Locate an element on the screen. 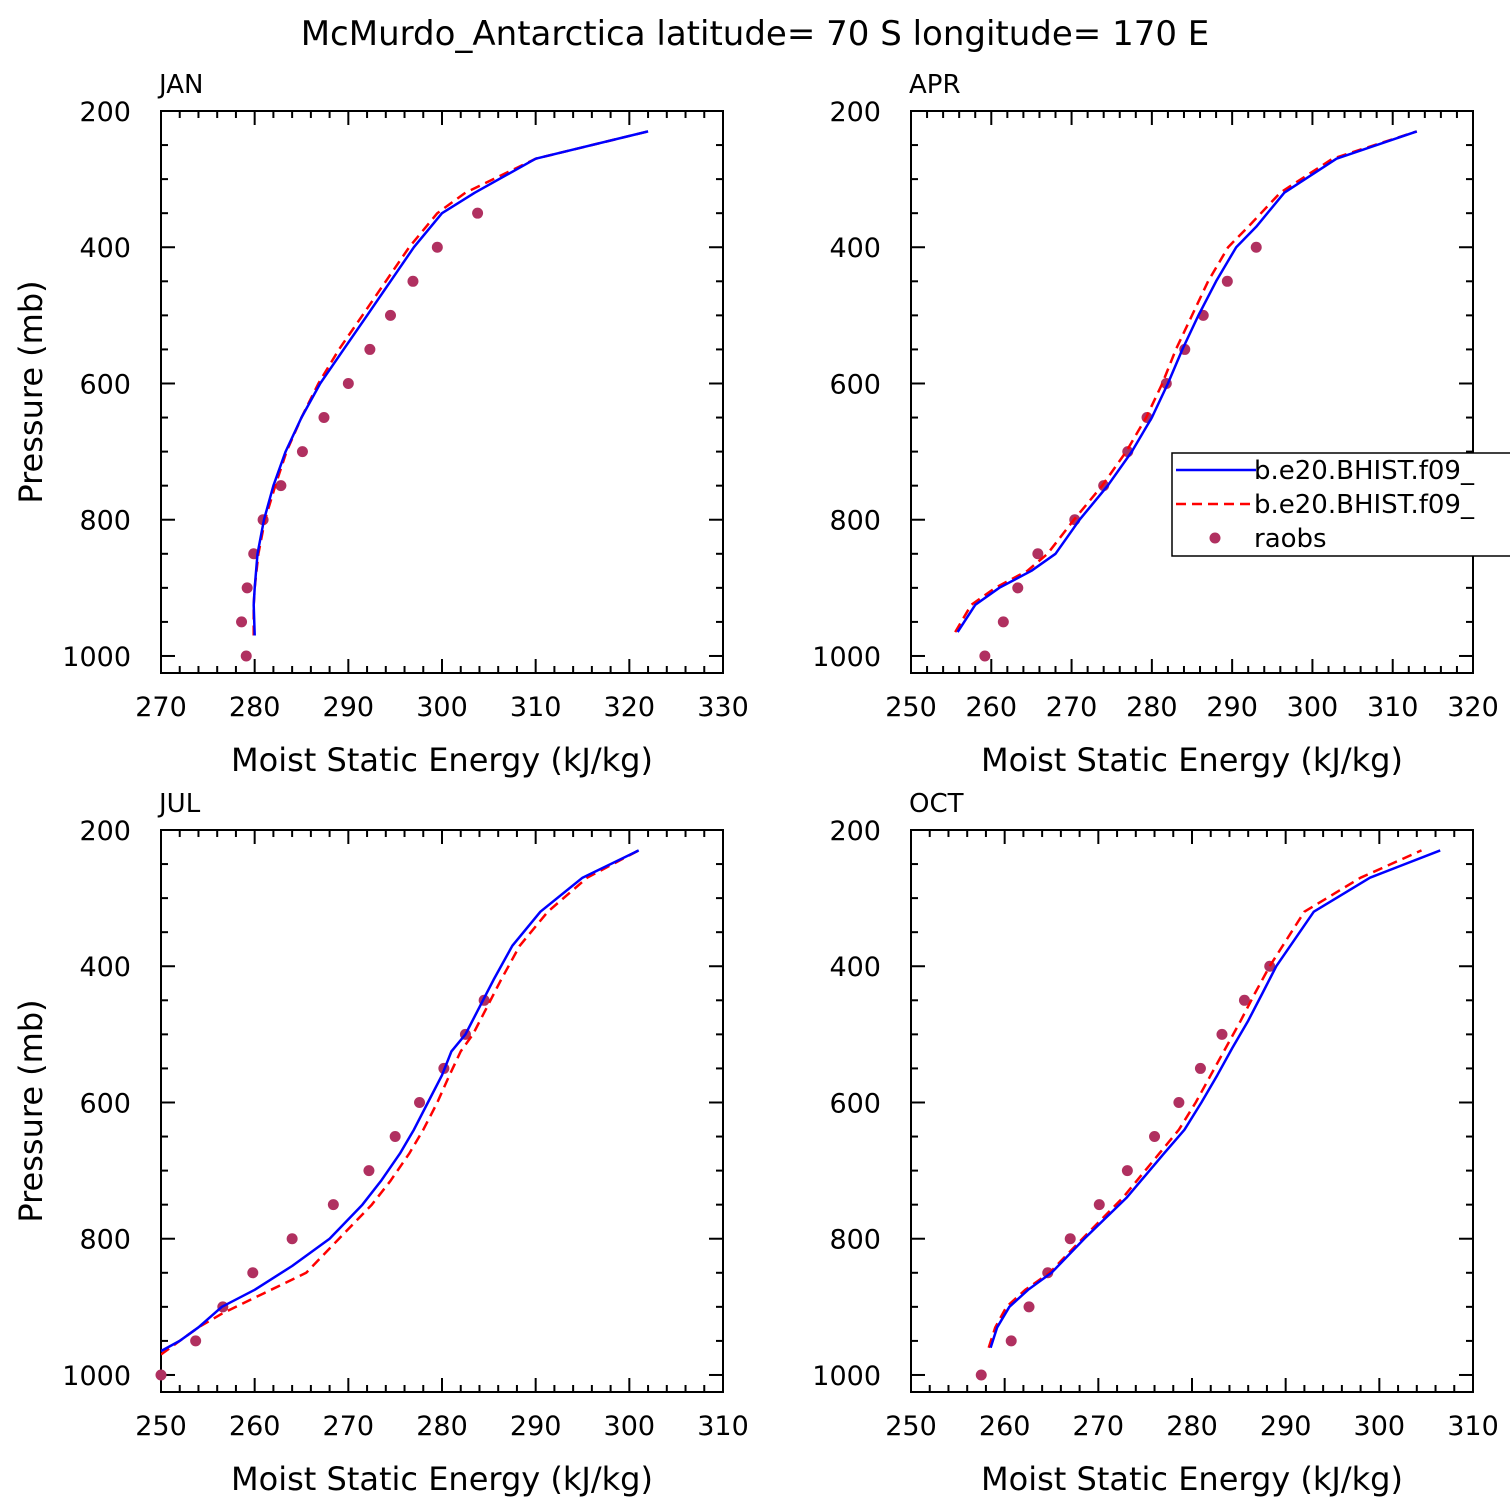 This screenshot has width=1510, height=1510. y-tick-label: 1000 is located at coordinates (846, 1376).